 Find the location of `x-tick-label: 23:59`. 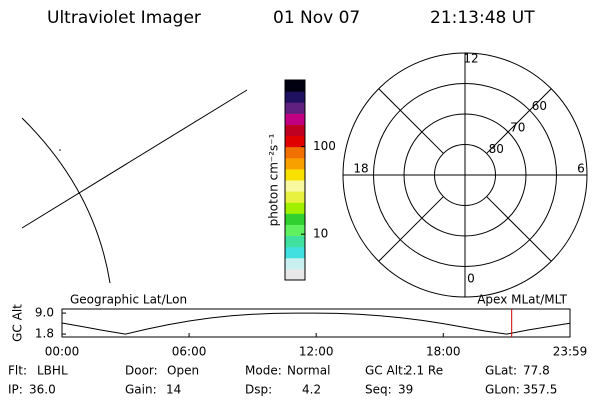

x-tick-label: 23:59 is located at coordinates (570, 352).